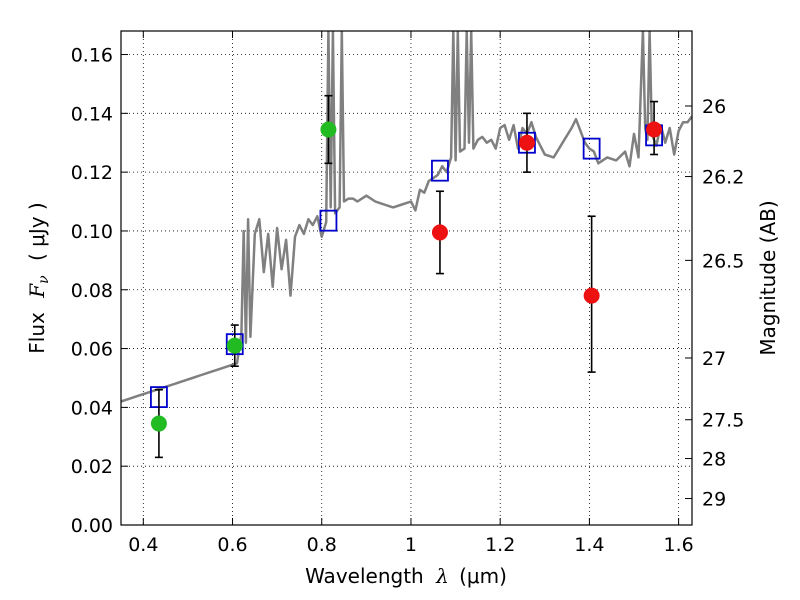 The image size is (800, 600). What do you see at coordinates (92, 467) in the screenshot?
I see `y-tick-label: 0.02` at bounding box center [92, 467].